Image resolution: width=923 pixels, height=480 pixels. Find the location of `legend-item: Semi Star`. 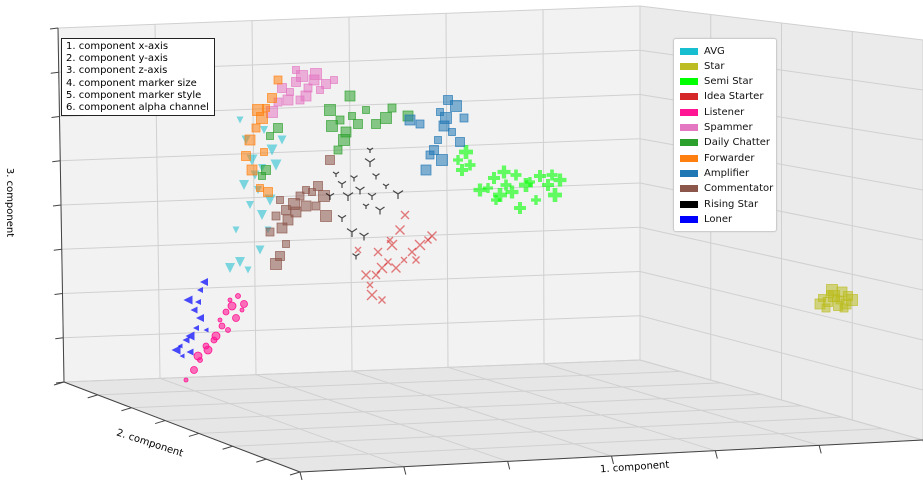

legend-item: Semi Star is located at coordinates (716, 82).